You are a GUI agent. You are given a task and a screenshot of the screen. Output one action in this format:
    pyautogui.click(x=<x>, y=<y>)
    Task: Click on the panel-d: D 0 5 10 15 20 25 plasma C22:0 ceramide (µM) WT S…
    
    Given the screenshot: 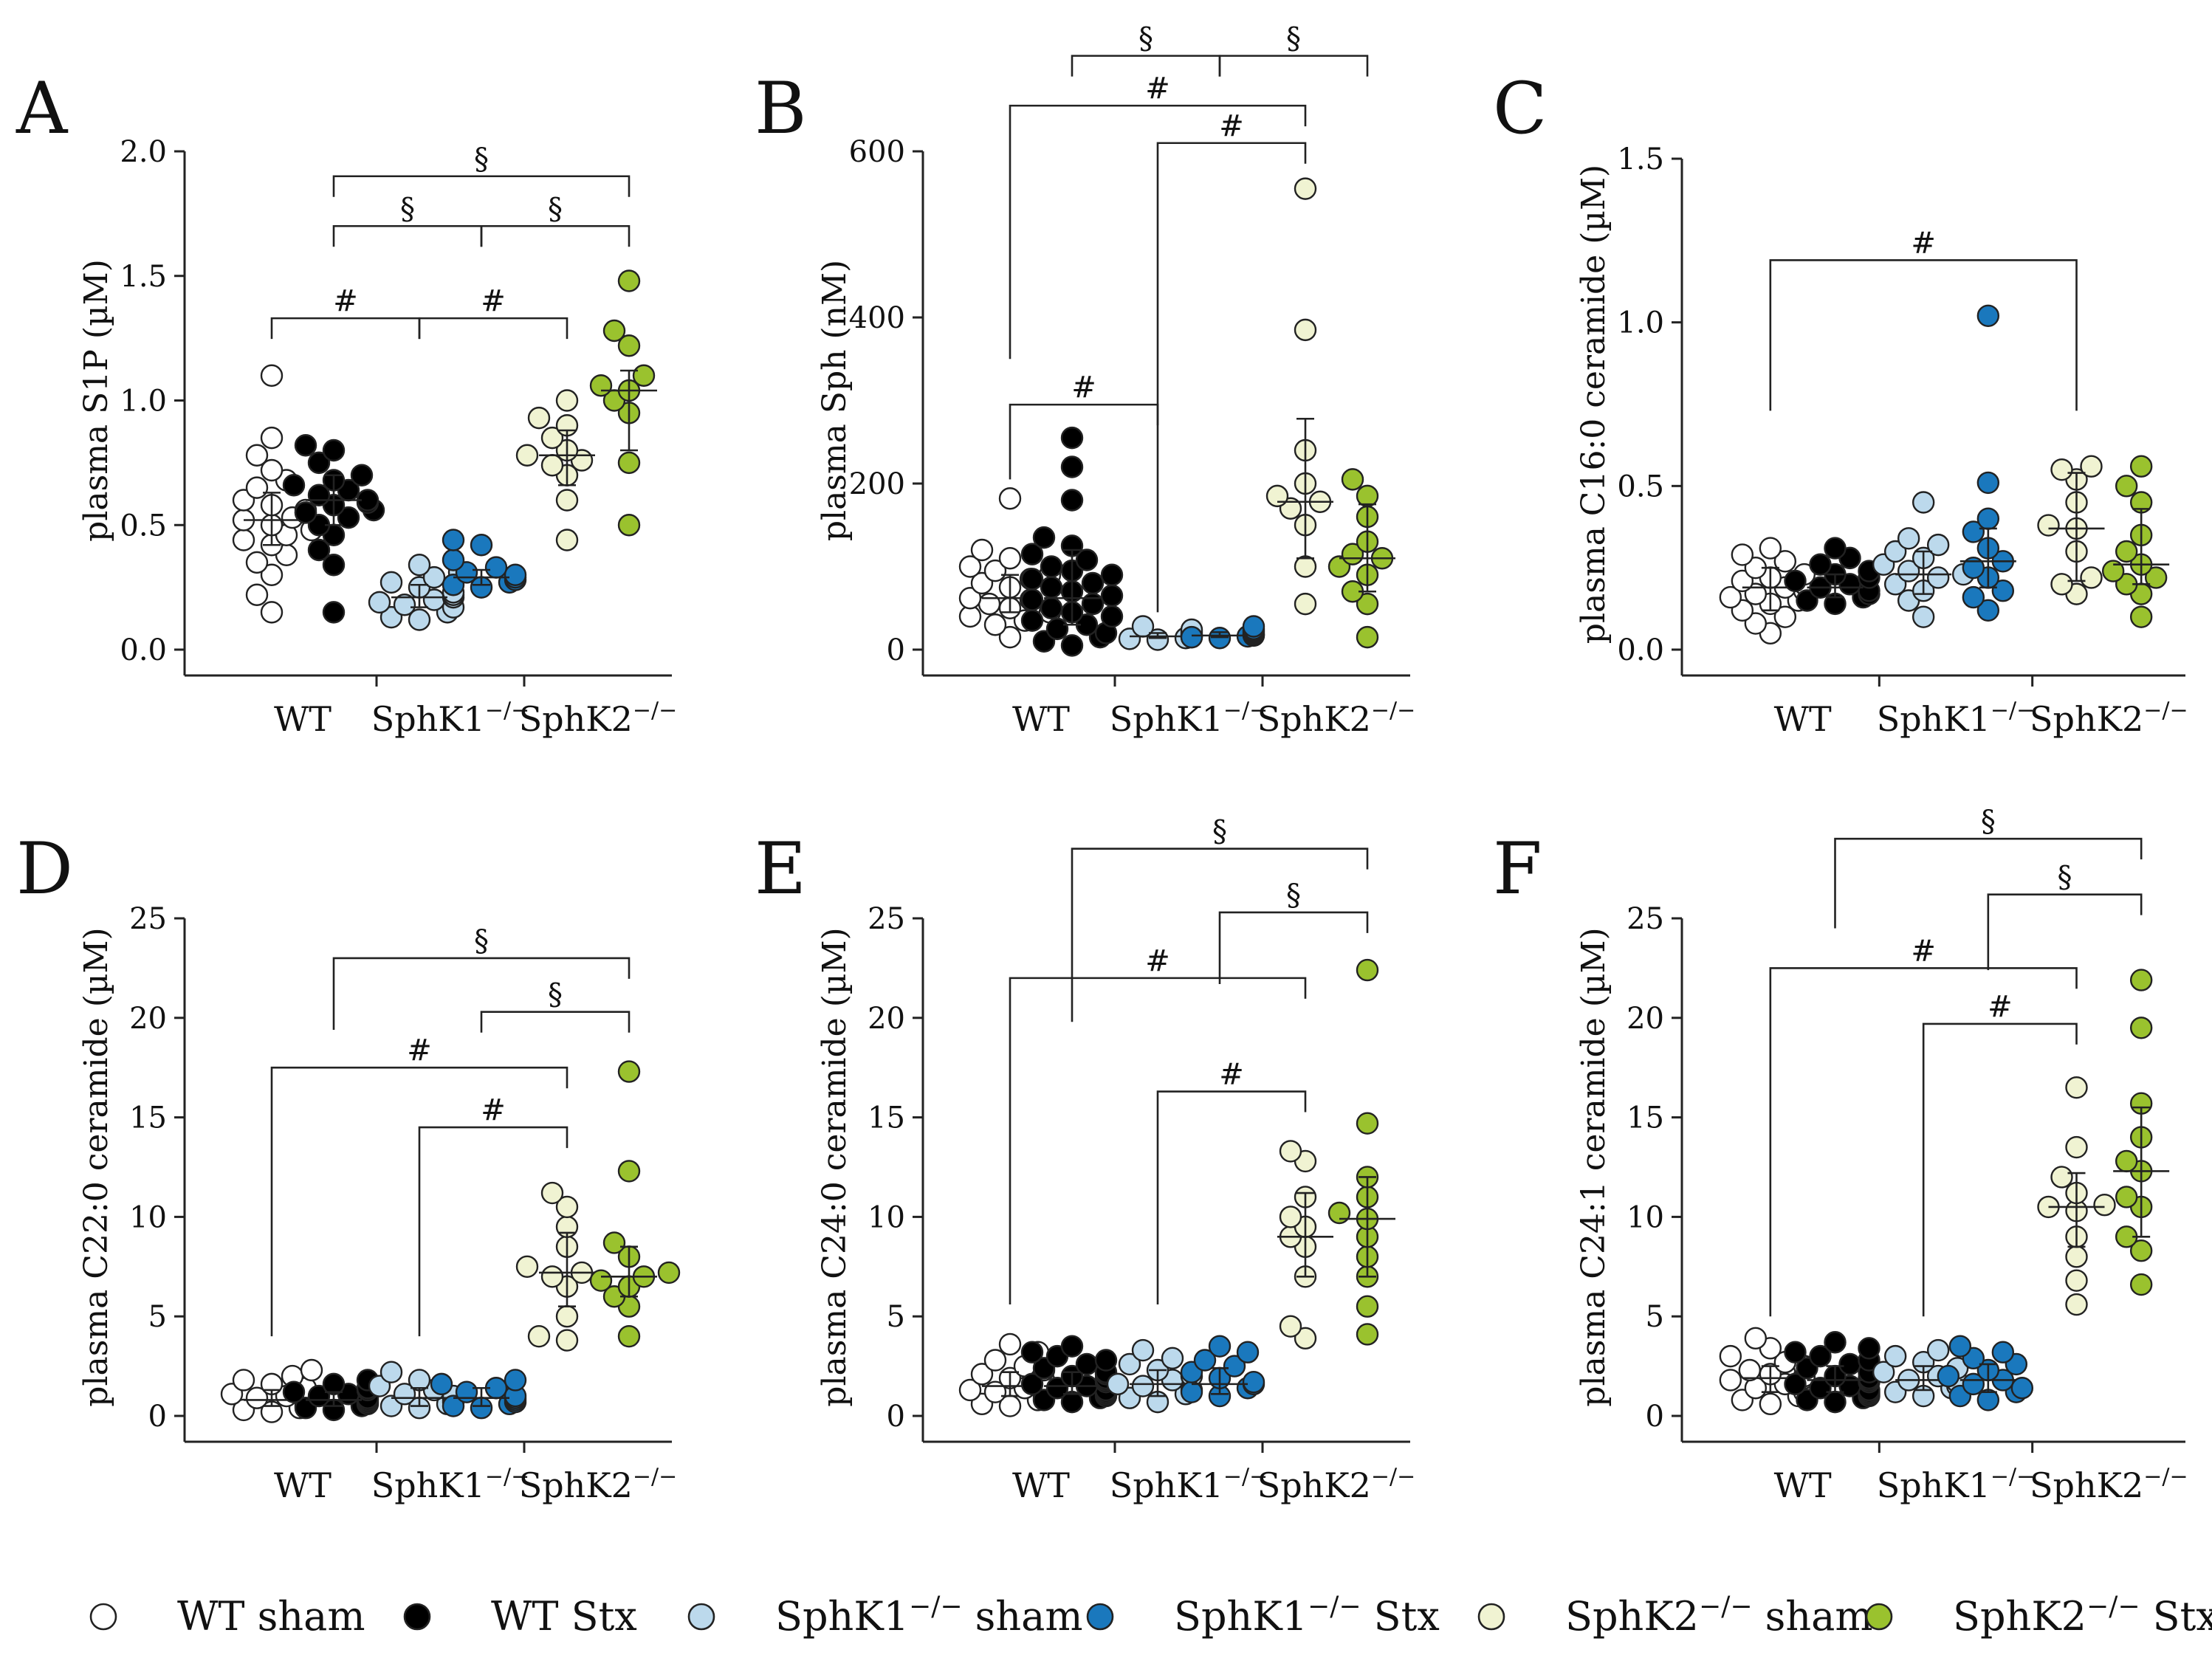 What is the action you would take?
    pyautogui.click(x=348, y=1166)
    